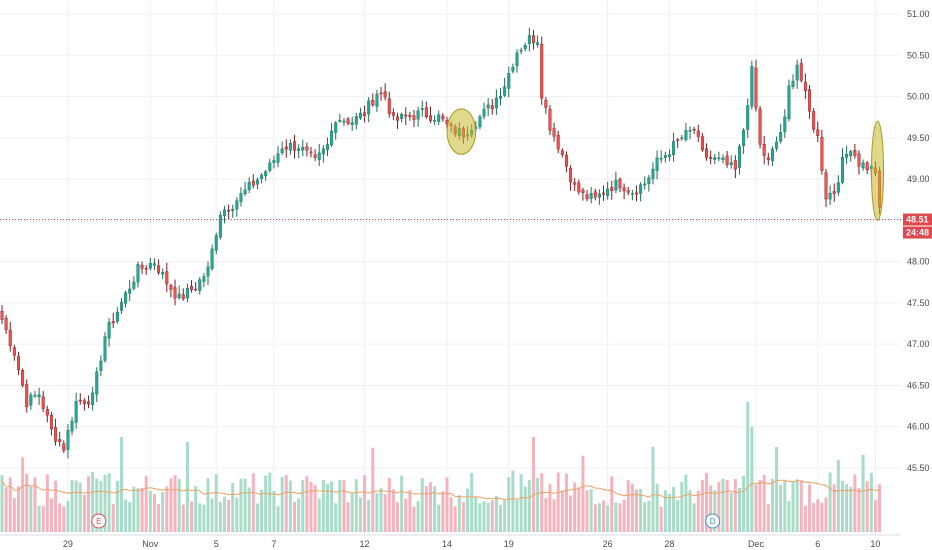  What do you see at coordinates (917, 226) in the screenshot?
I see `current-price-tag: 48.51 24:48` at bounding box center [917, 226].